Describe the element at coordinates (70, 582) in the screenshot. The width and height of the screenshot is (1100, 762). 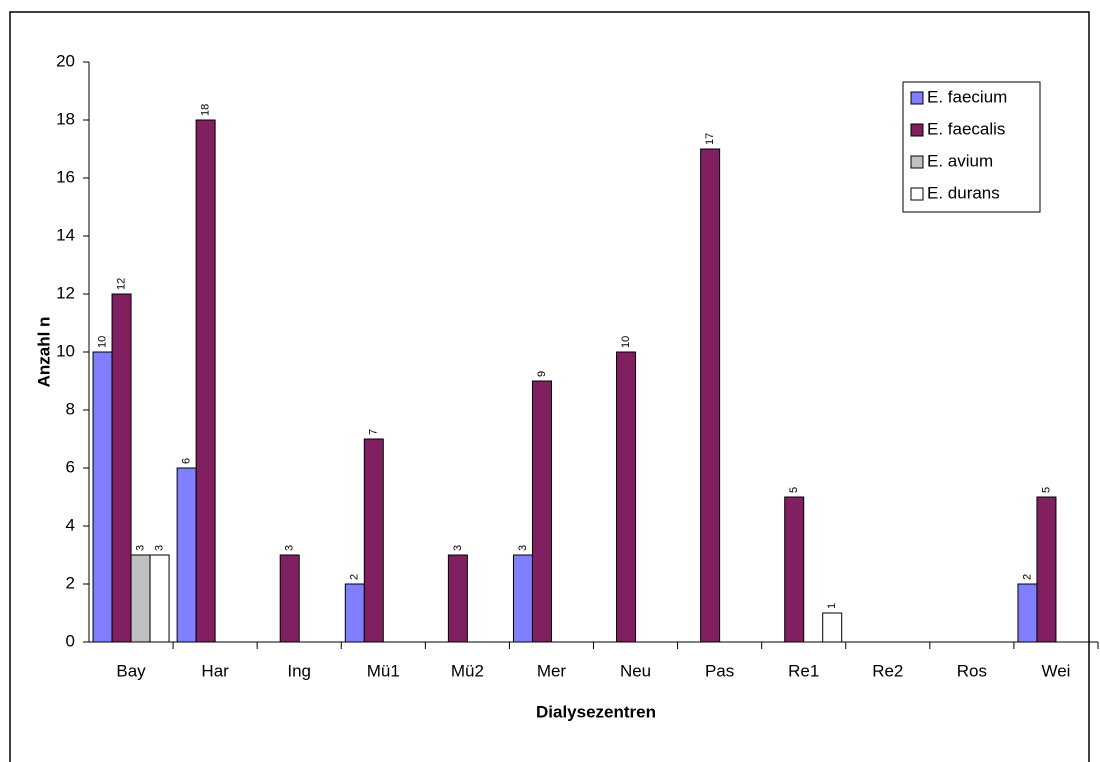
I see `y-tick-label: 2` at that location.